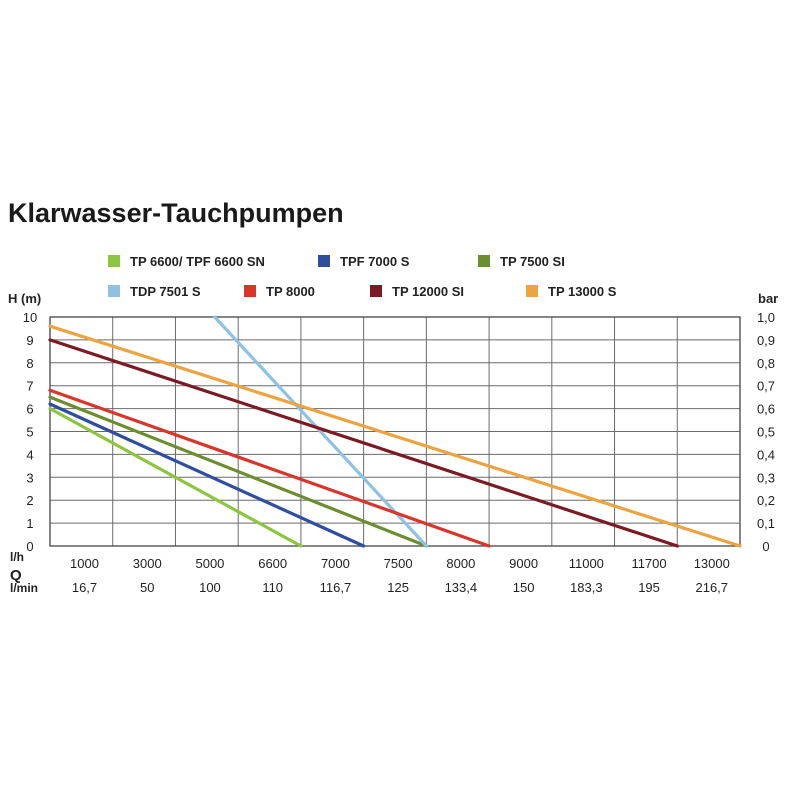 The width and height of the screenshot is (800, 800). Describe the element at coordinates (17, 557) in the screenshot. I see `x-unit-lh: l/h` at that location.